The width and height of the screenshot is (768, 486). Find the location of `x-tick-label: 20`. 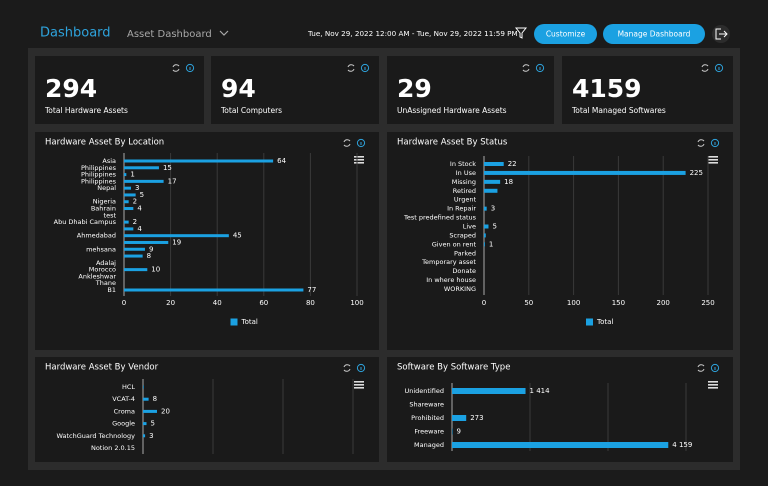

x-tick-label: 20 is located at coordinates (170, 303).